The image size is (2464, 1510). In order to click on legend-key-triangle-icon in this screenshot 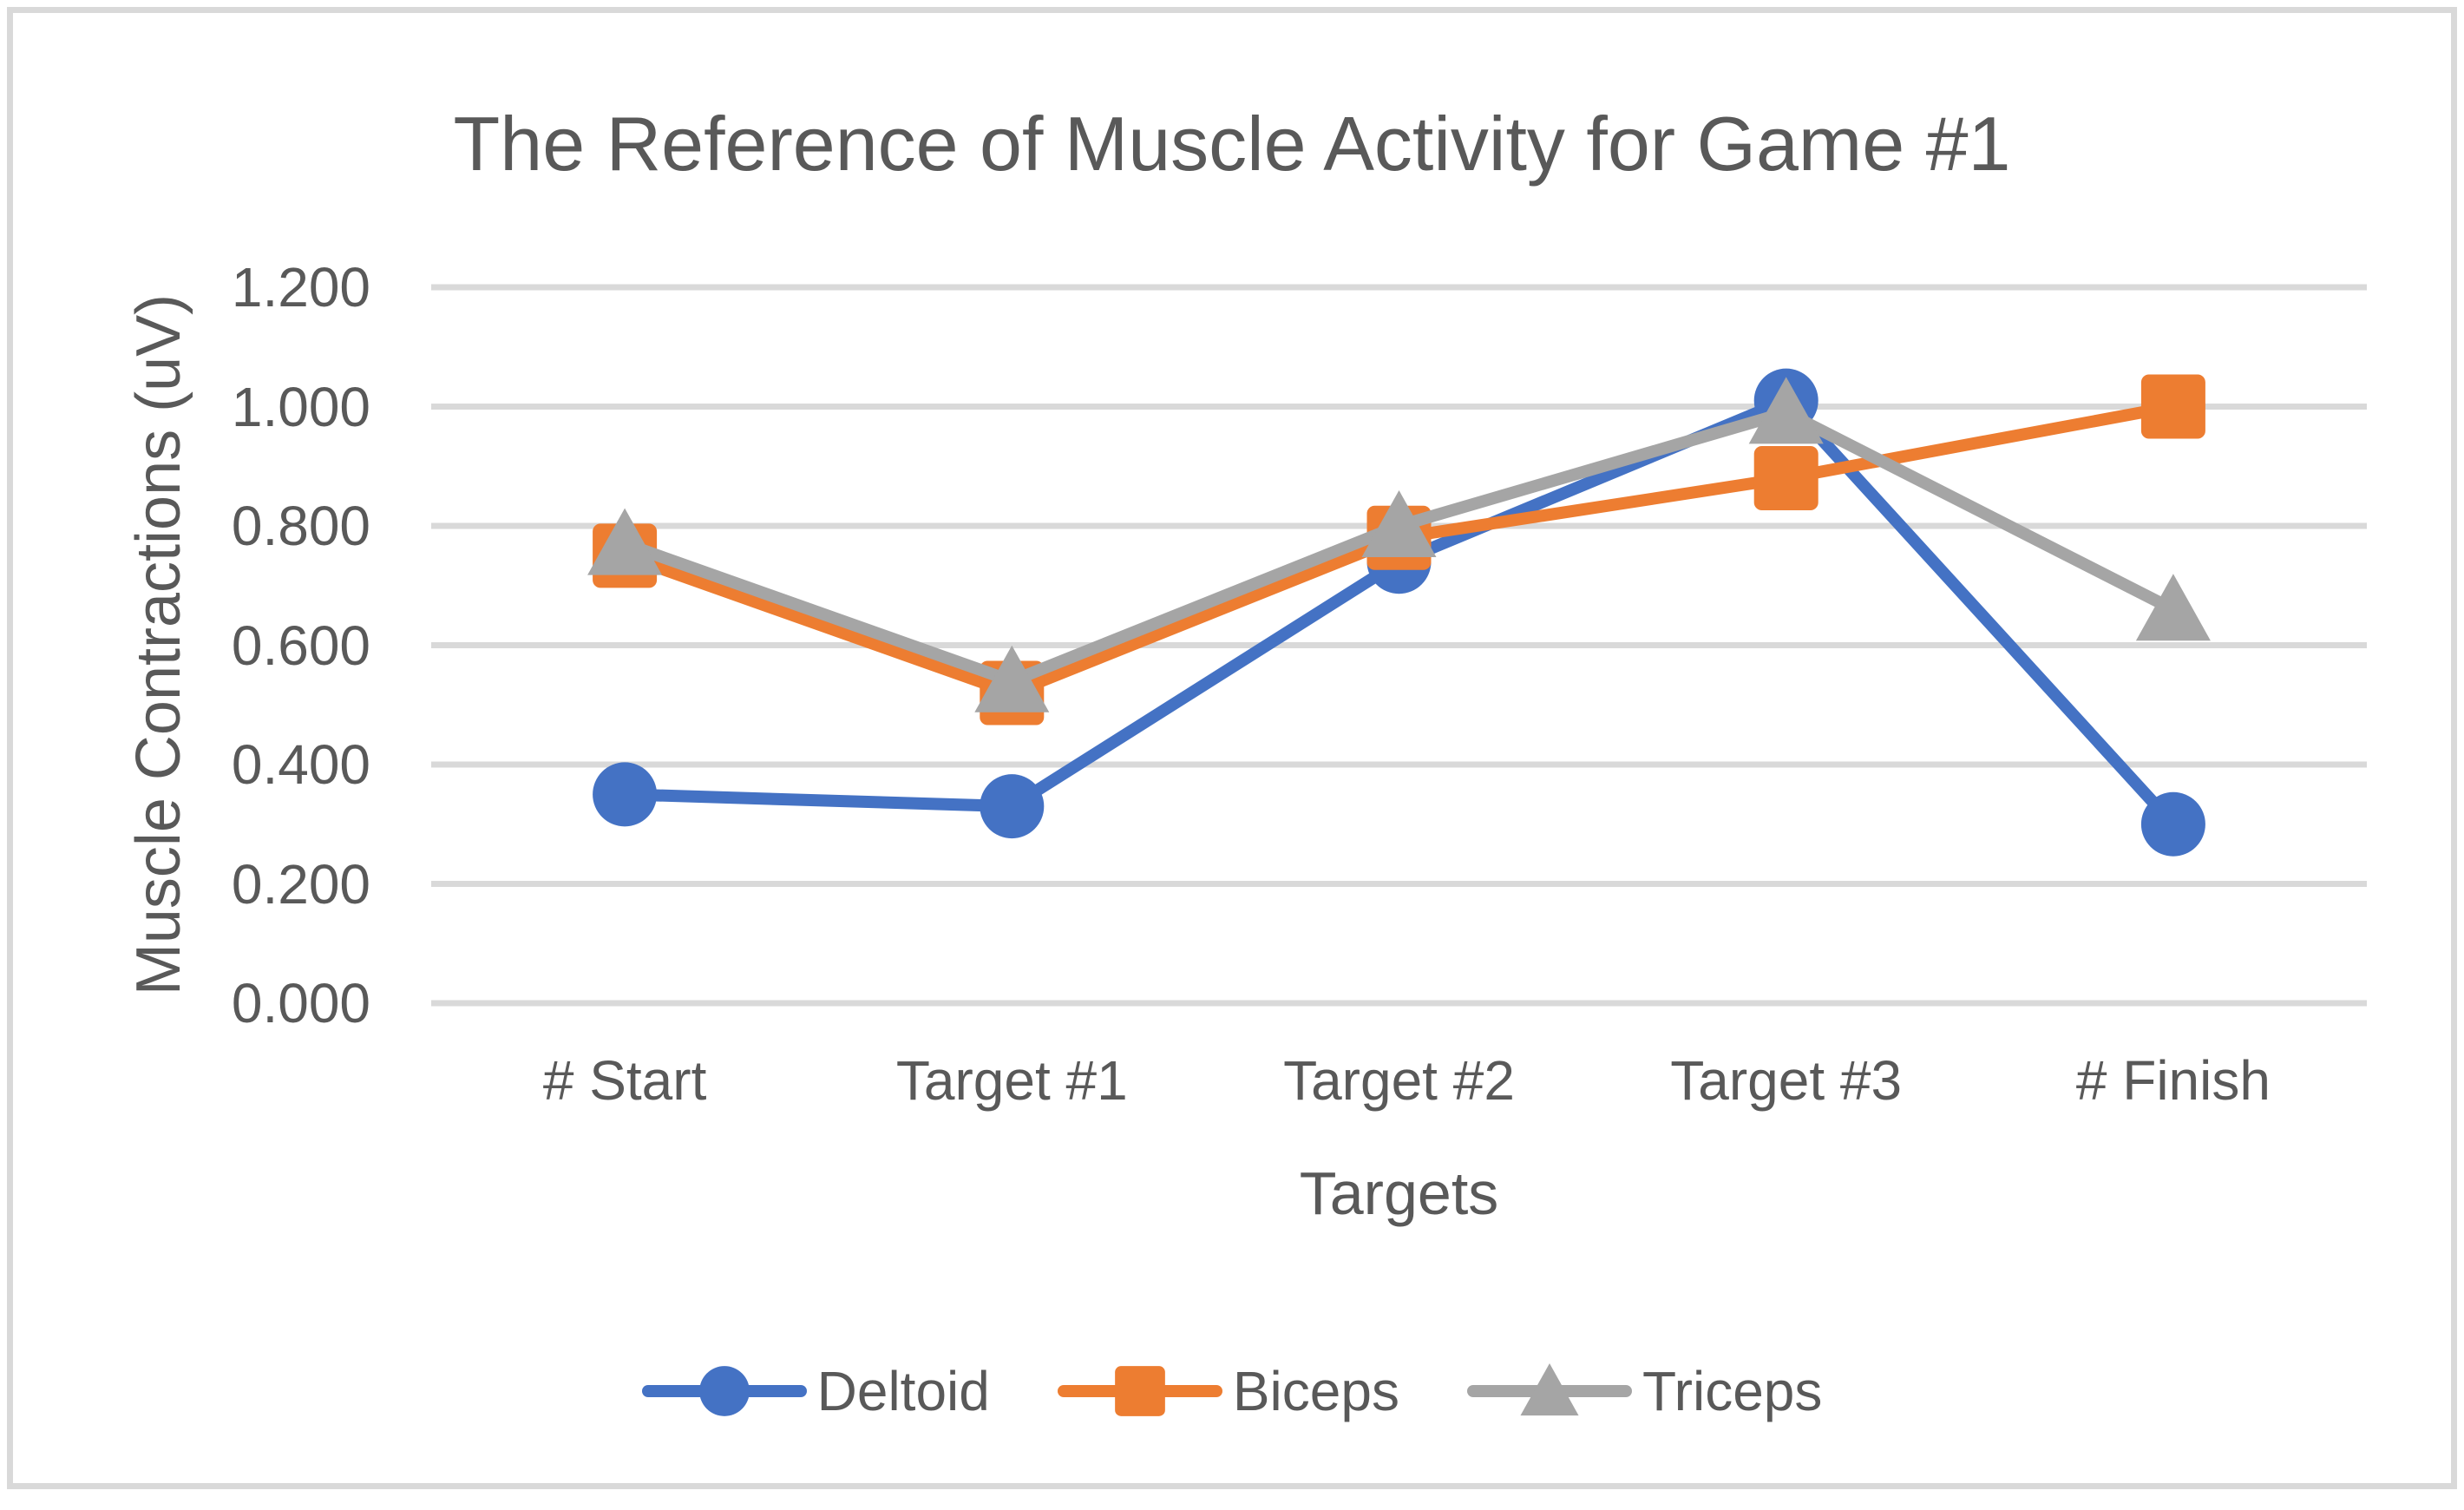, I will do `click(1549, 1389)`.